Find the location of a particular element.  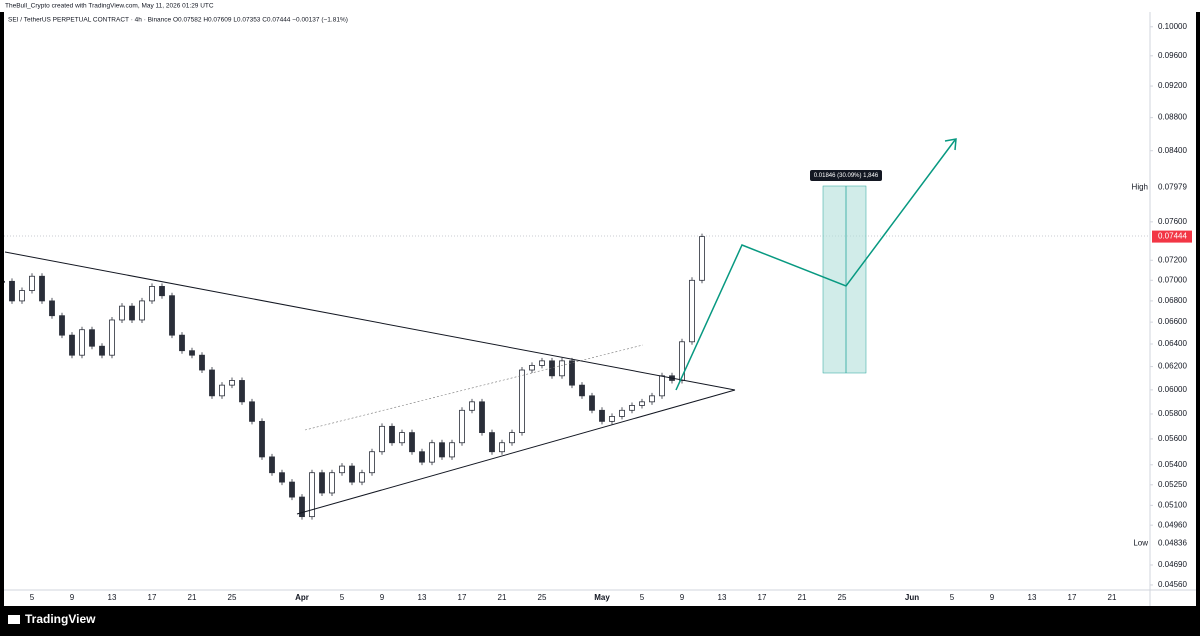

y-tick-label: 0.07600 is located at coordinates (1172, 221).